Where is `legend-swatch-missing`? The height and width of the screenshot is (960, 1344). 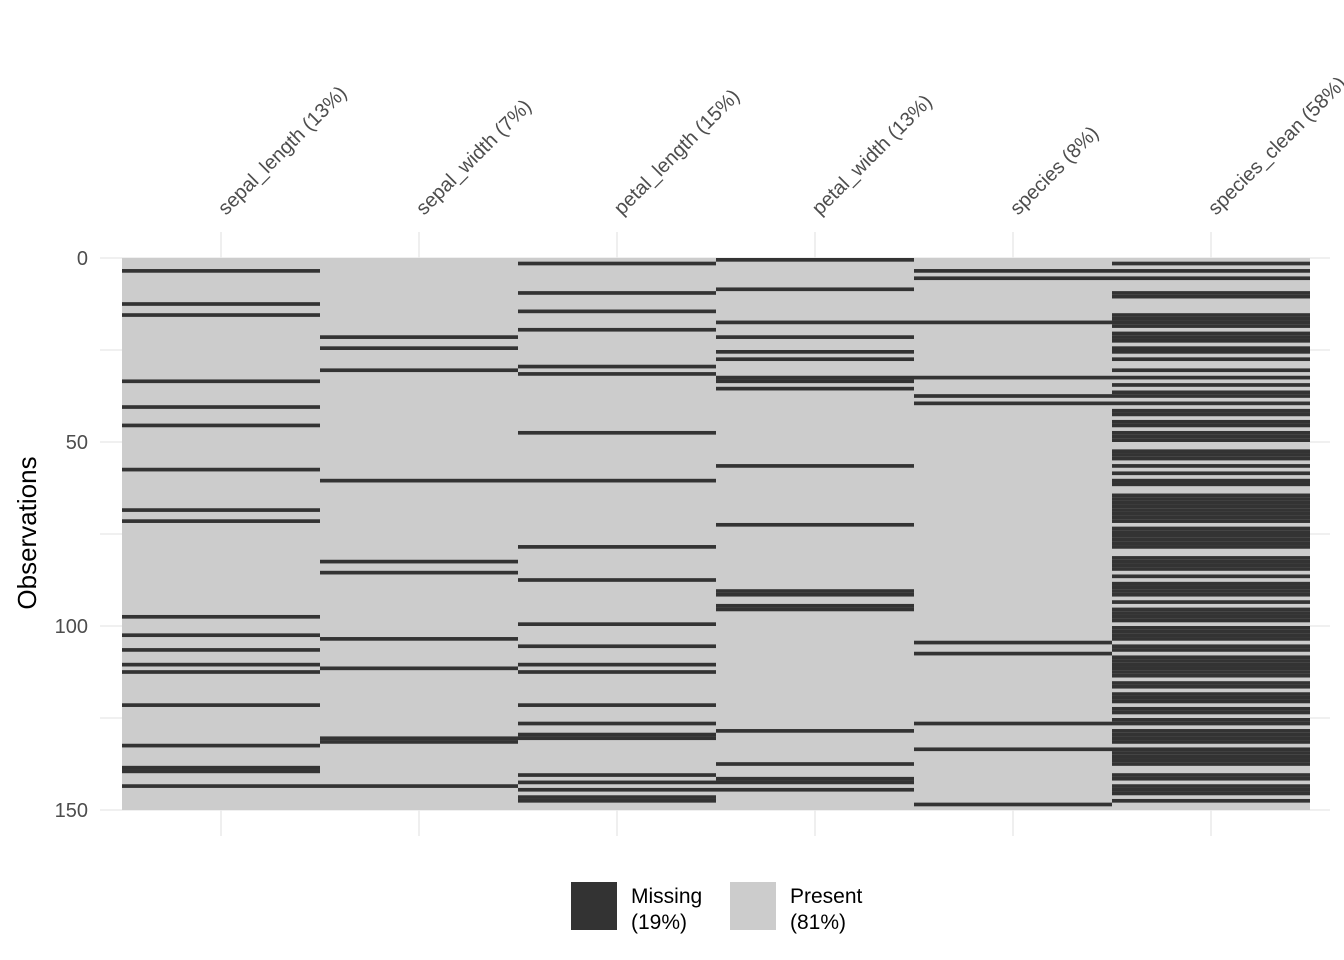 legend-swatch-missing is located at coordinates (594, 906).